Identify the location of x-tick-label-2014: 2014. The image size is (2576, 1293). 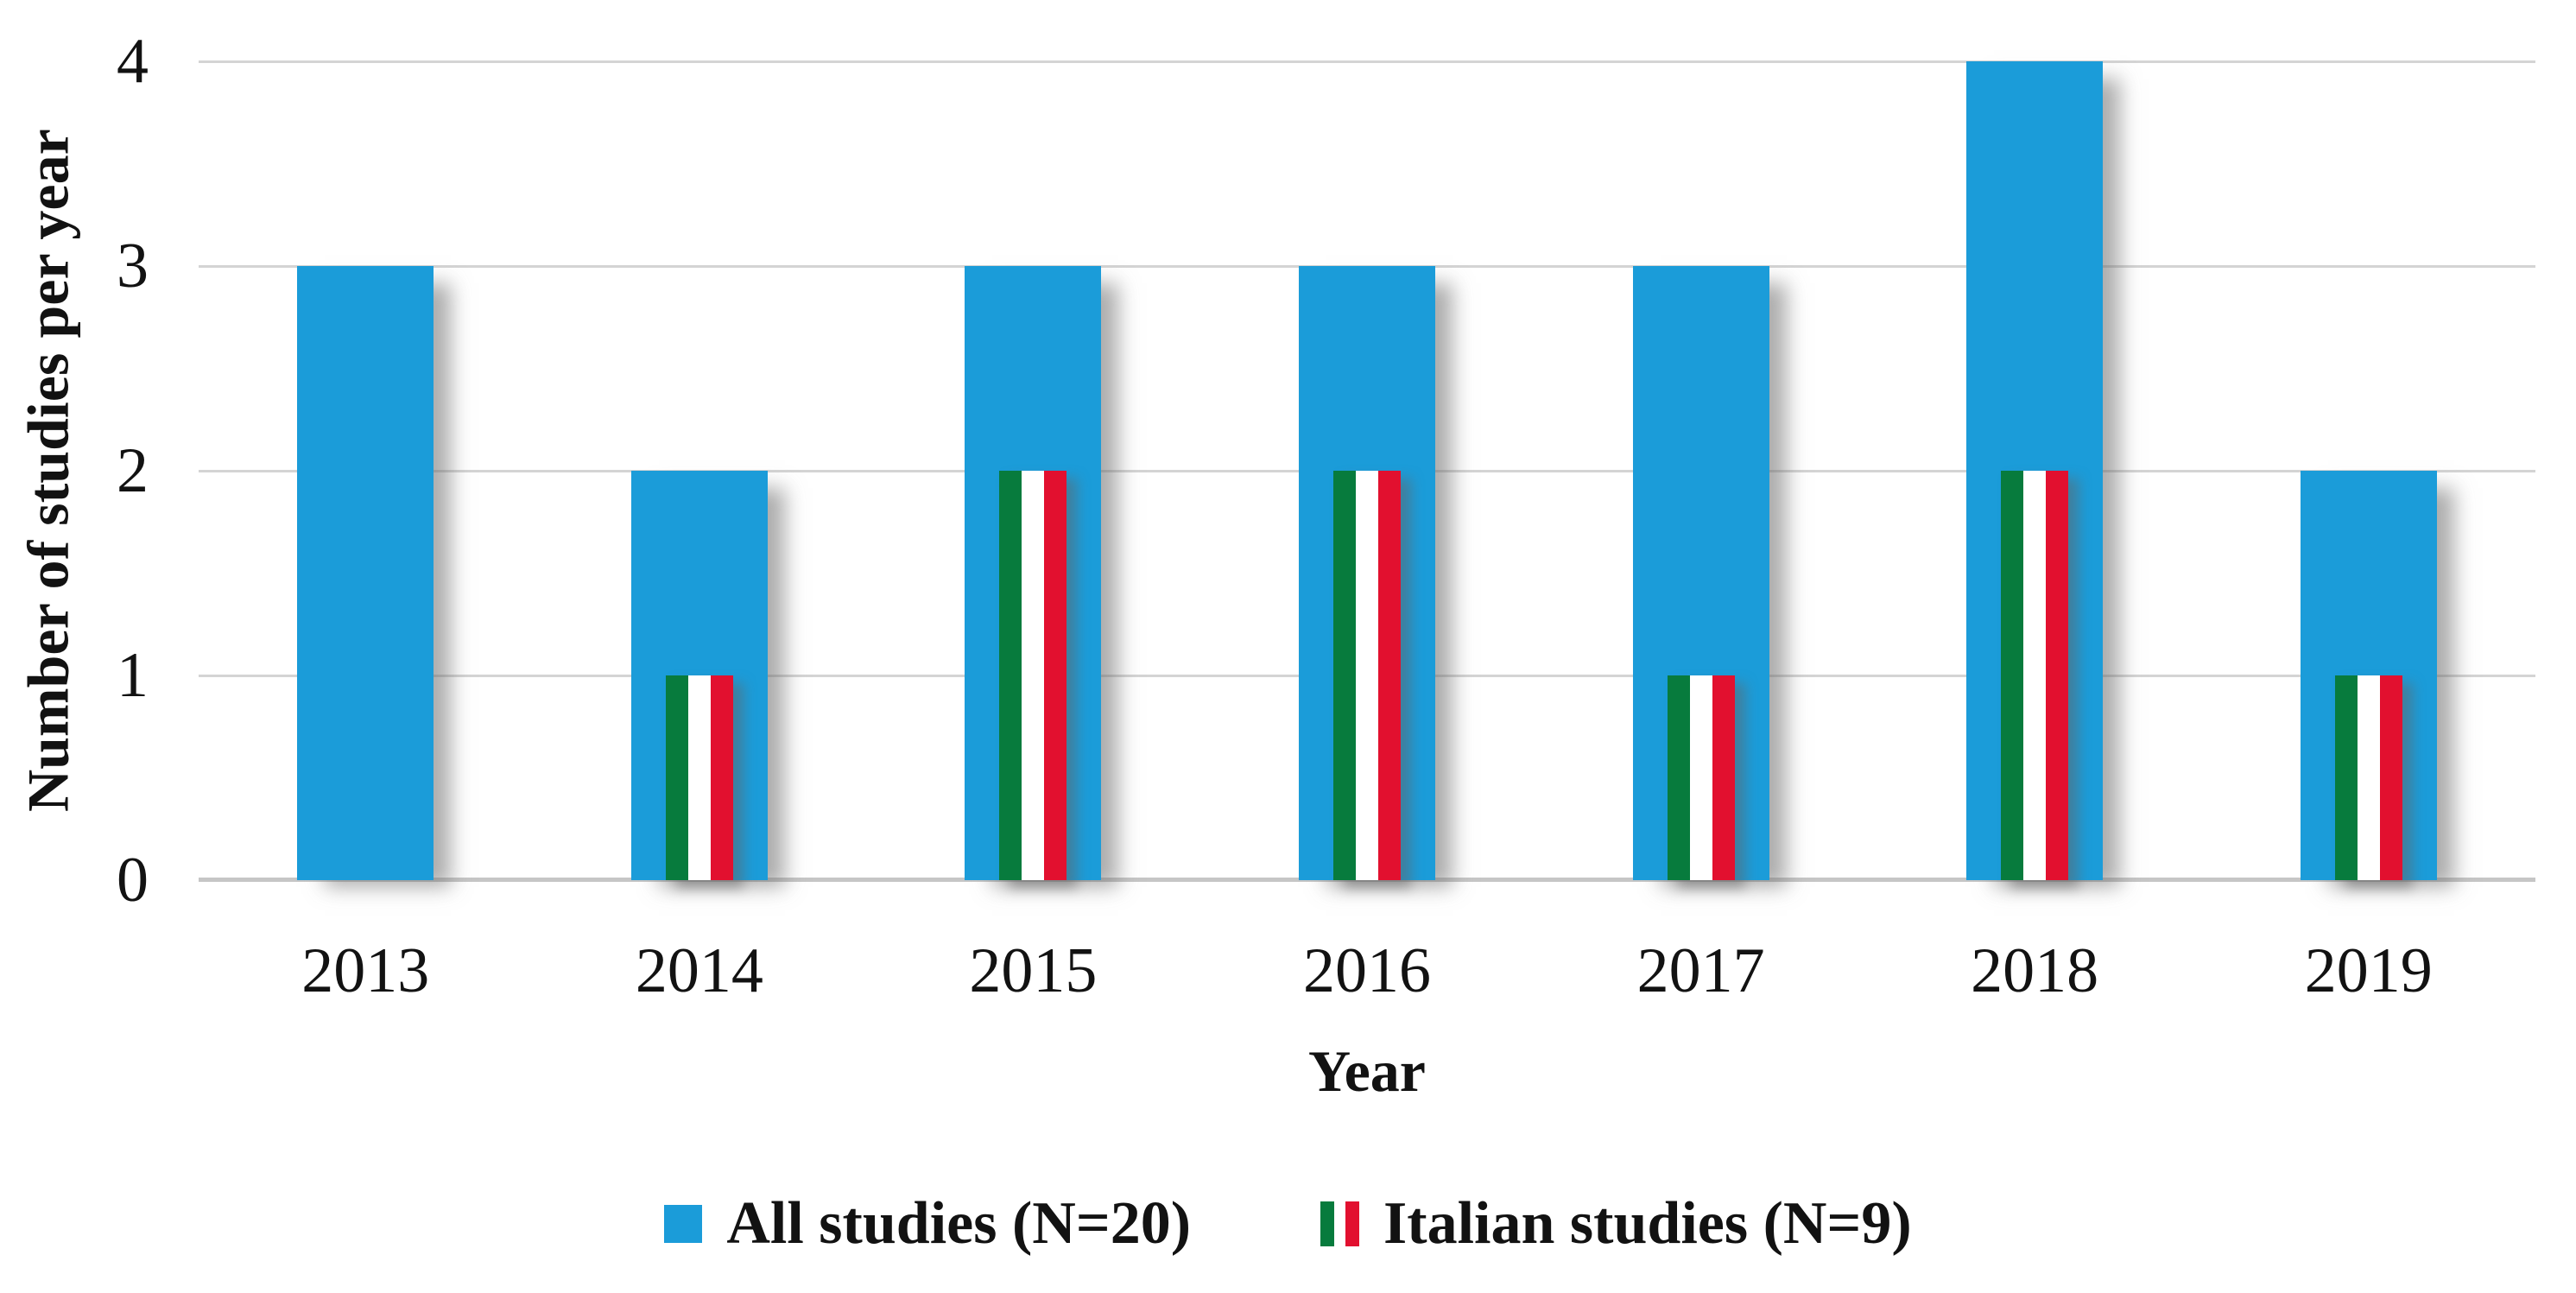
(699, 971).